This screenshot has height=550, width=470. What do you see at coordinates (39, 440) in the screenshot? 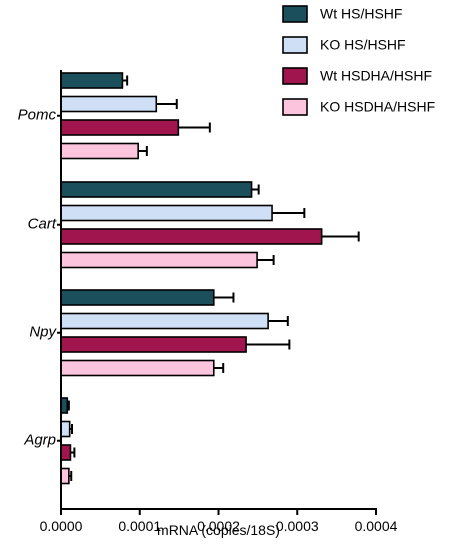
I see `category-label-agrp: Agrp` at bounding box center [39, 440].